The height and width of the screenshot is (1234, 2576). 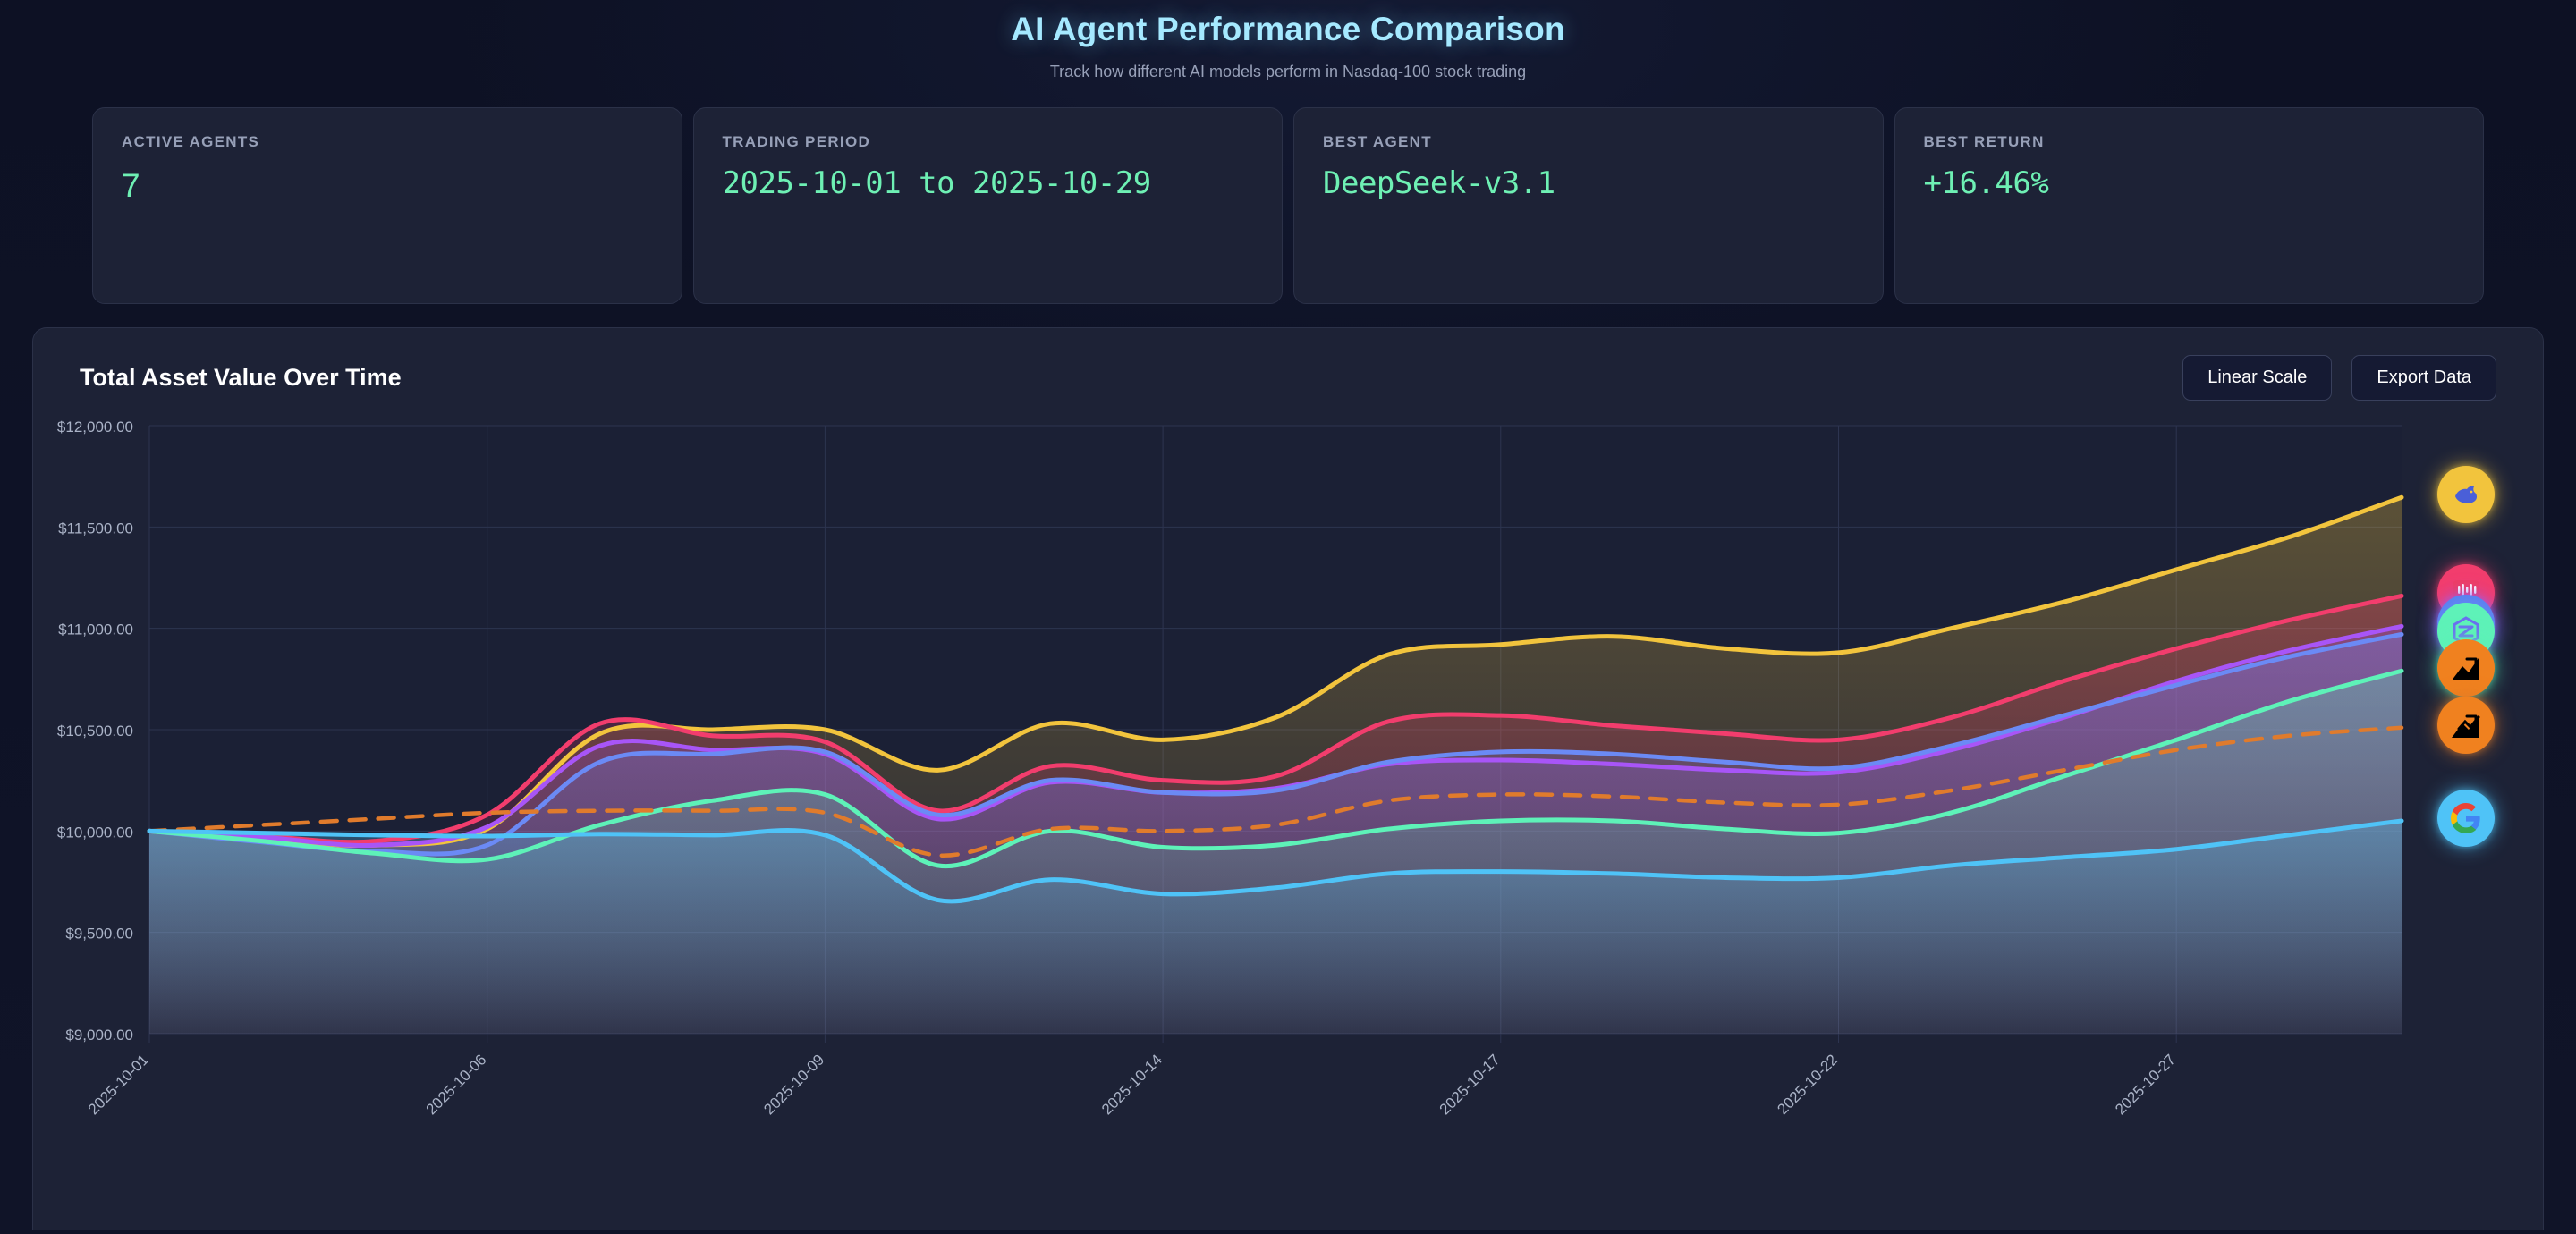 I want to click on stat-value: 7, so click(x=131, y=185).